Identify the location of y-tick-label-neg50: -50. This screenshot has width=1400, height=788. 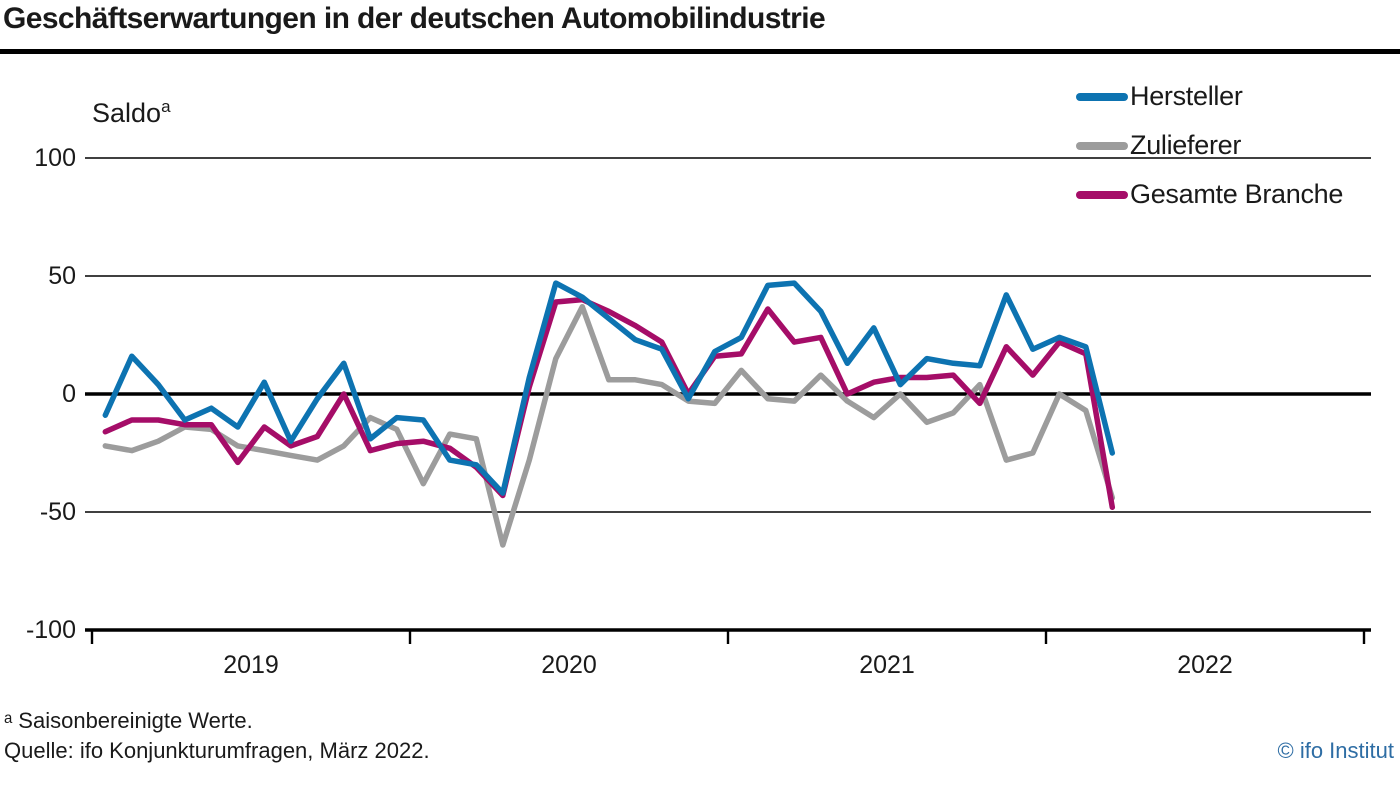
(57, 512).